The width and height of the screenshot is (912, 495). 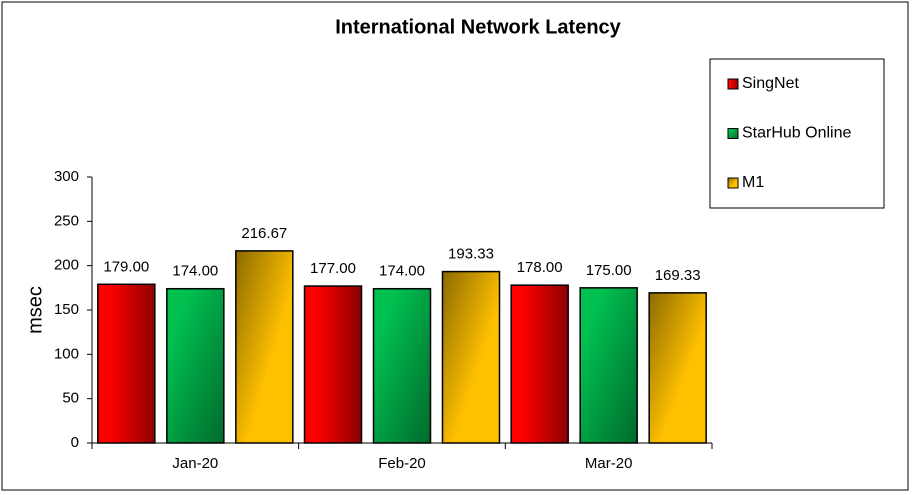 What do you see at coordinates (402, 463) in the screenshot?
I see `x-tick-label: Feb-20` at bounding box center [402, 463].